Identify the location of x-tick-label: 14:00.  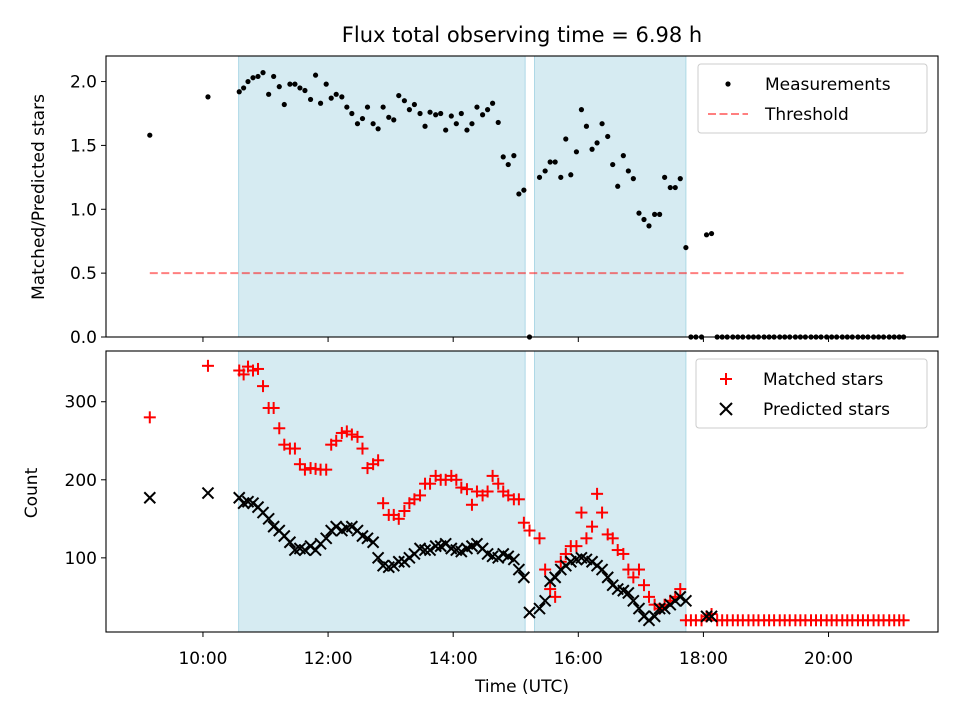
(453, 659).